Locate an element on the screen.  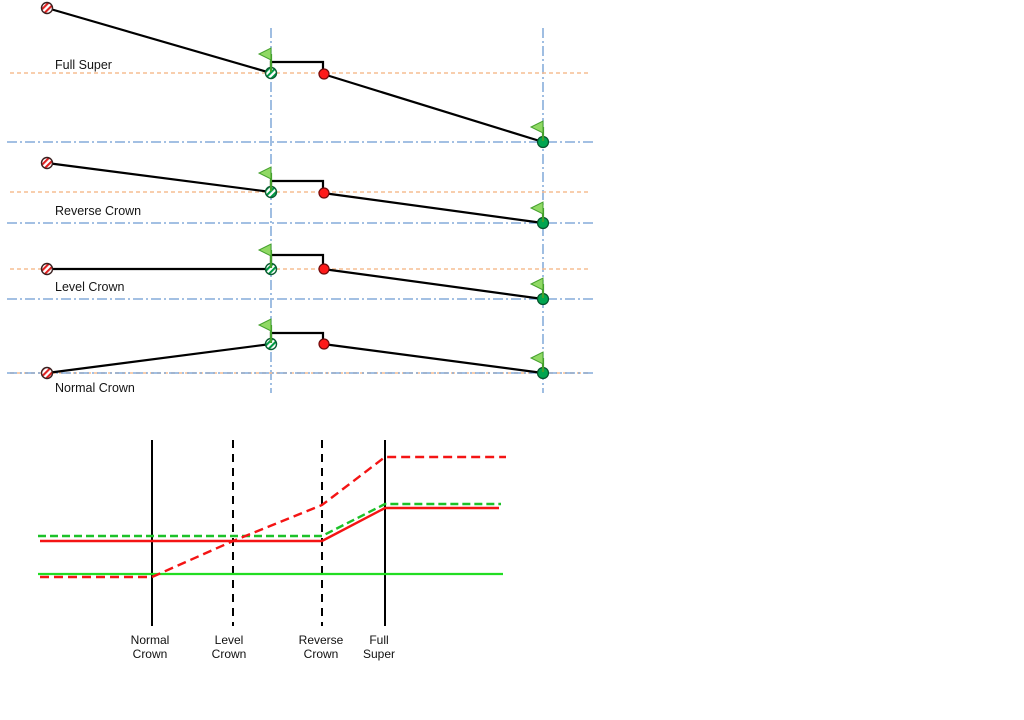
cross-section-line-full-super is located at coordinates (295, 75).